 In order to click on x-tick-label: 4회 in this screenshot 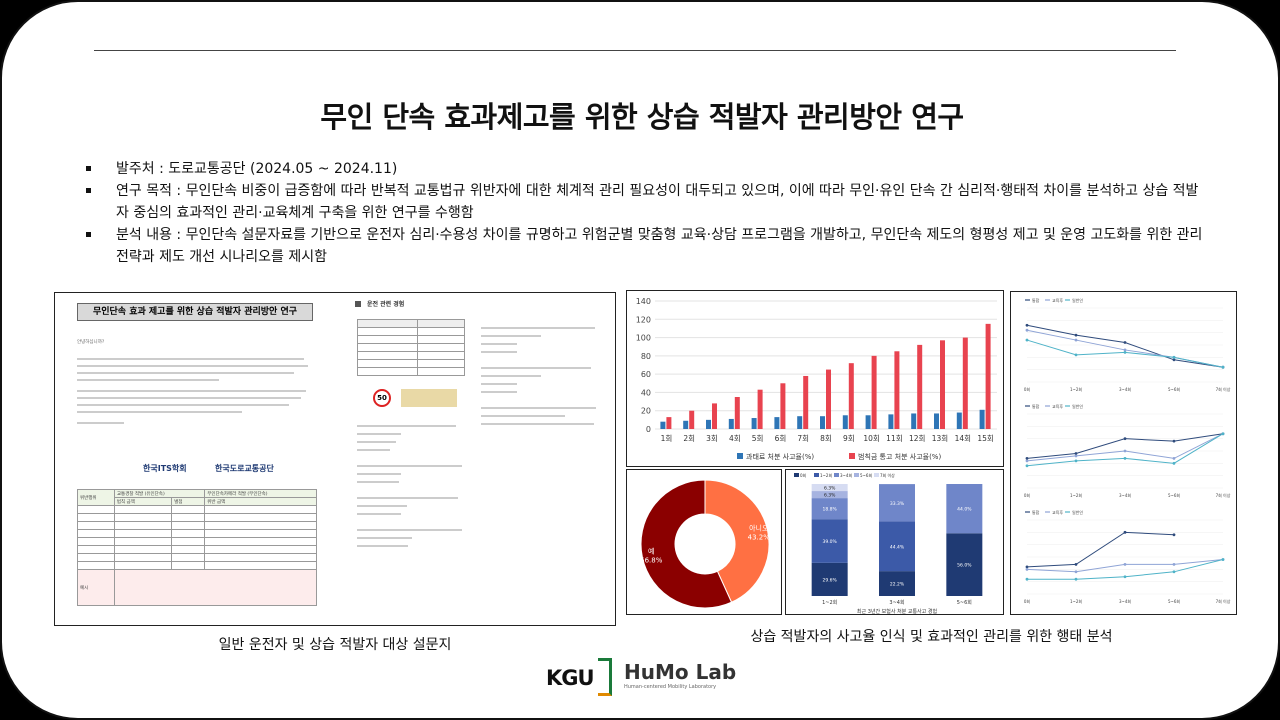, I will do `click(735, 438)`.